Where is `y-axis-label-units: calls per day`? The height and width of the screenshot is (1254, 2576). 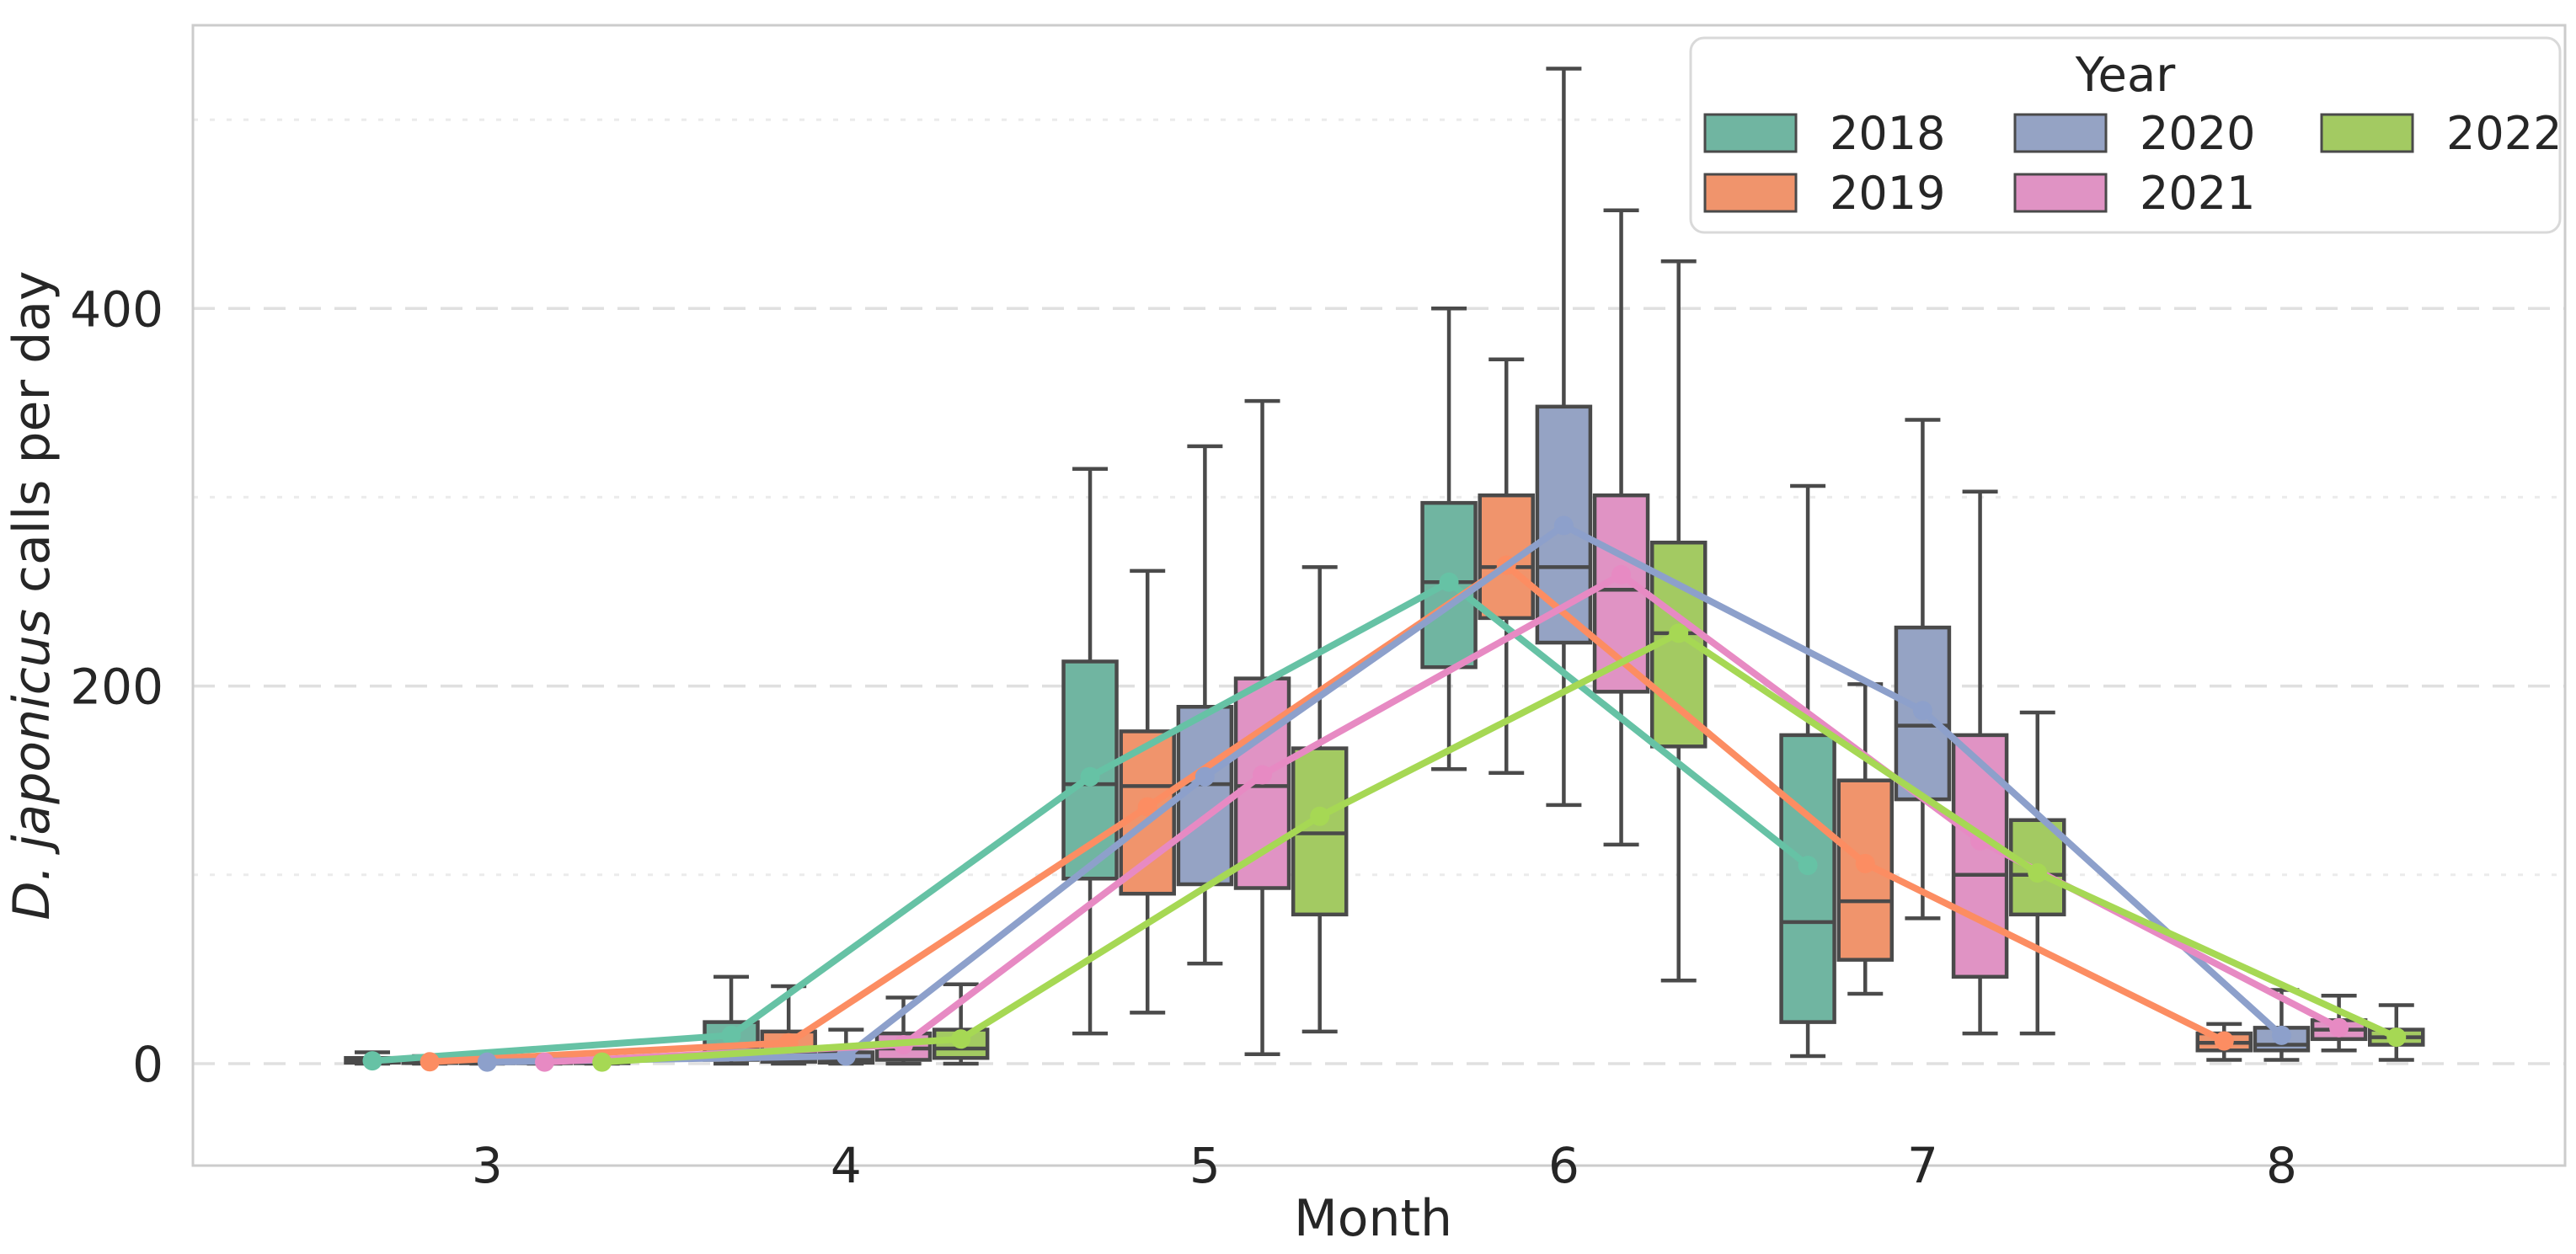 y-axis-label-units: calls per day is located at coordinates (32, 439).